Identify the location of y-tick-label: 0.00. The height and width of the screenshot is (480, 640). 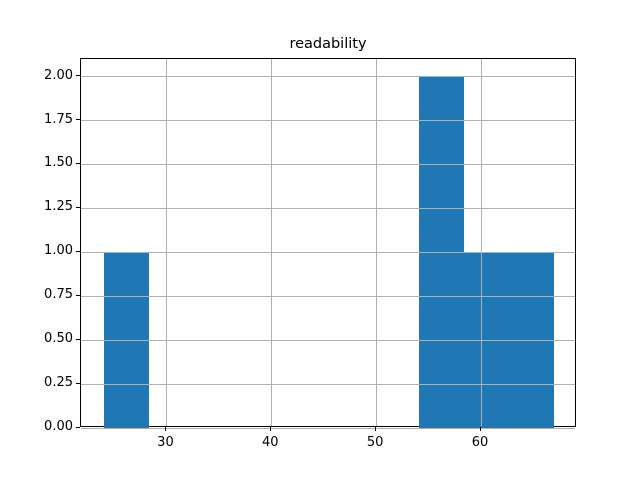
(58, 426).